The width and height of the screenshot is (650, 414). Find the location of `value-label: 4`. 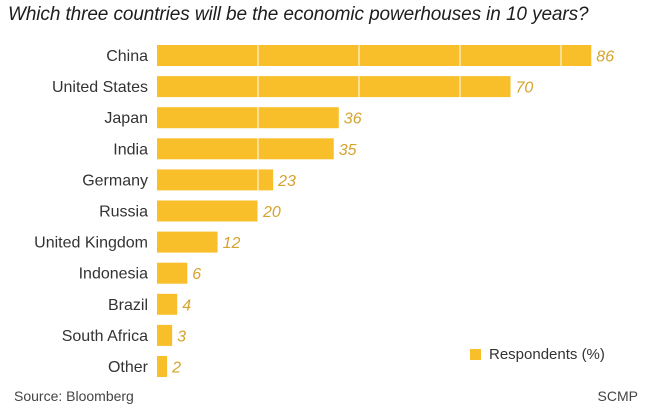

value-label: 4 is located at coordinates (186, 305).